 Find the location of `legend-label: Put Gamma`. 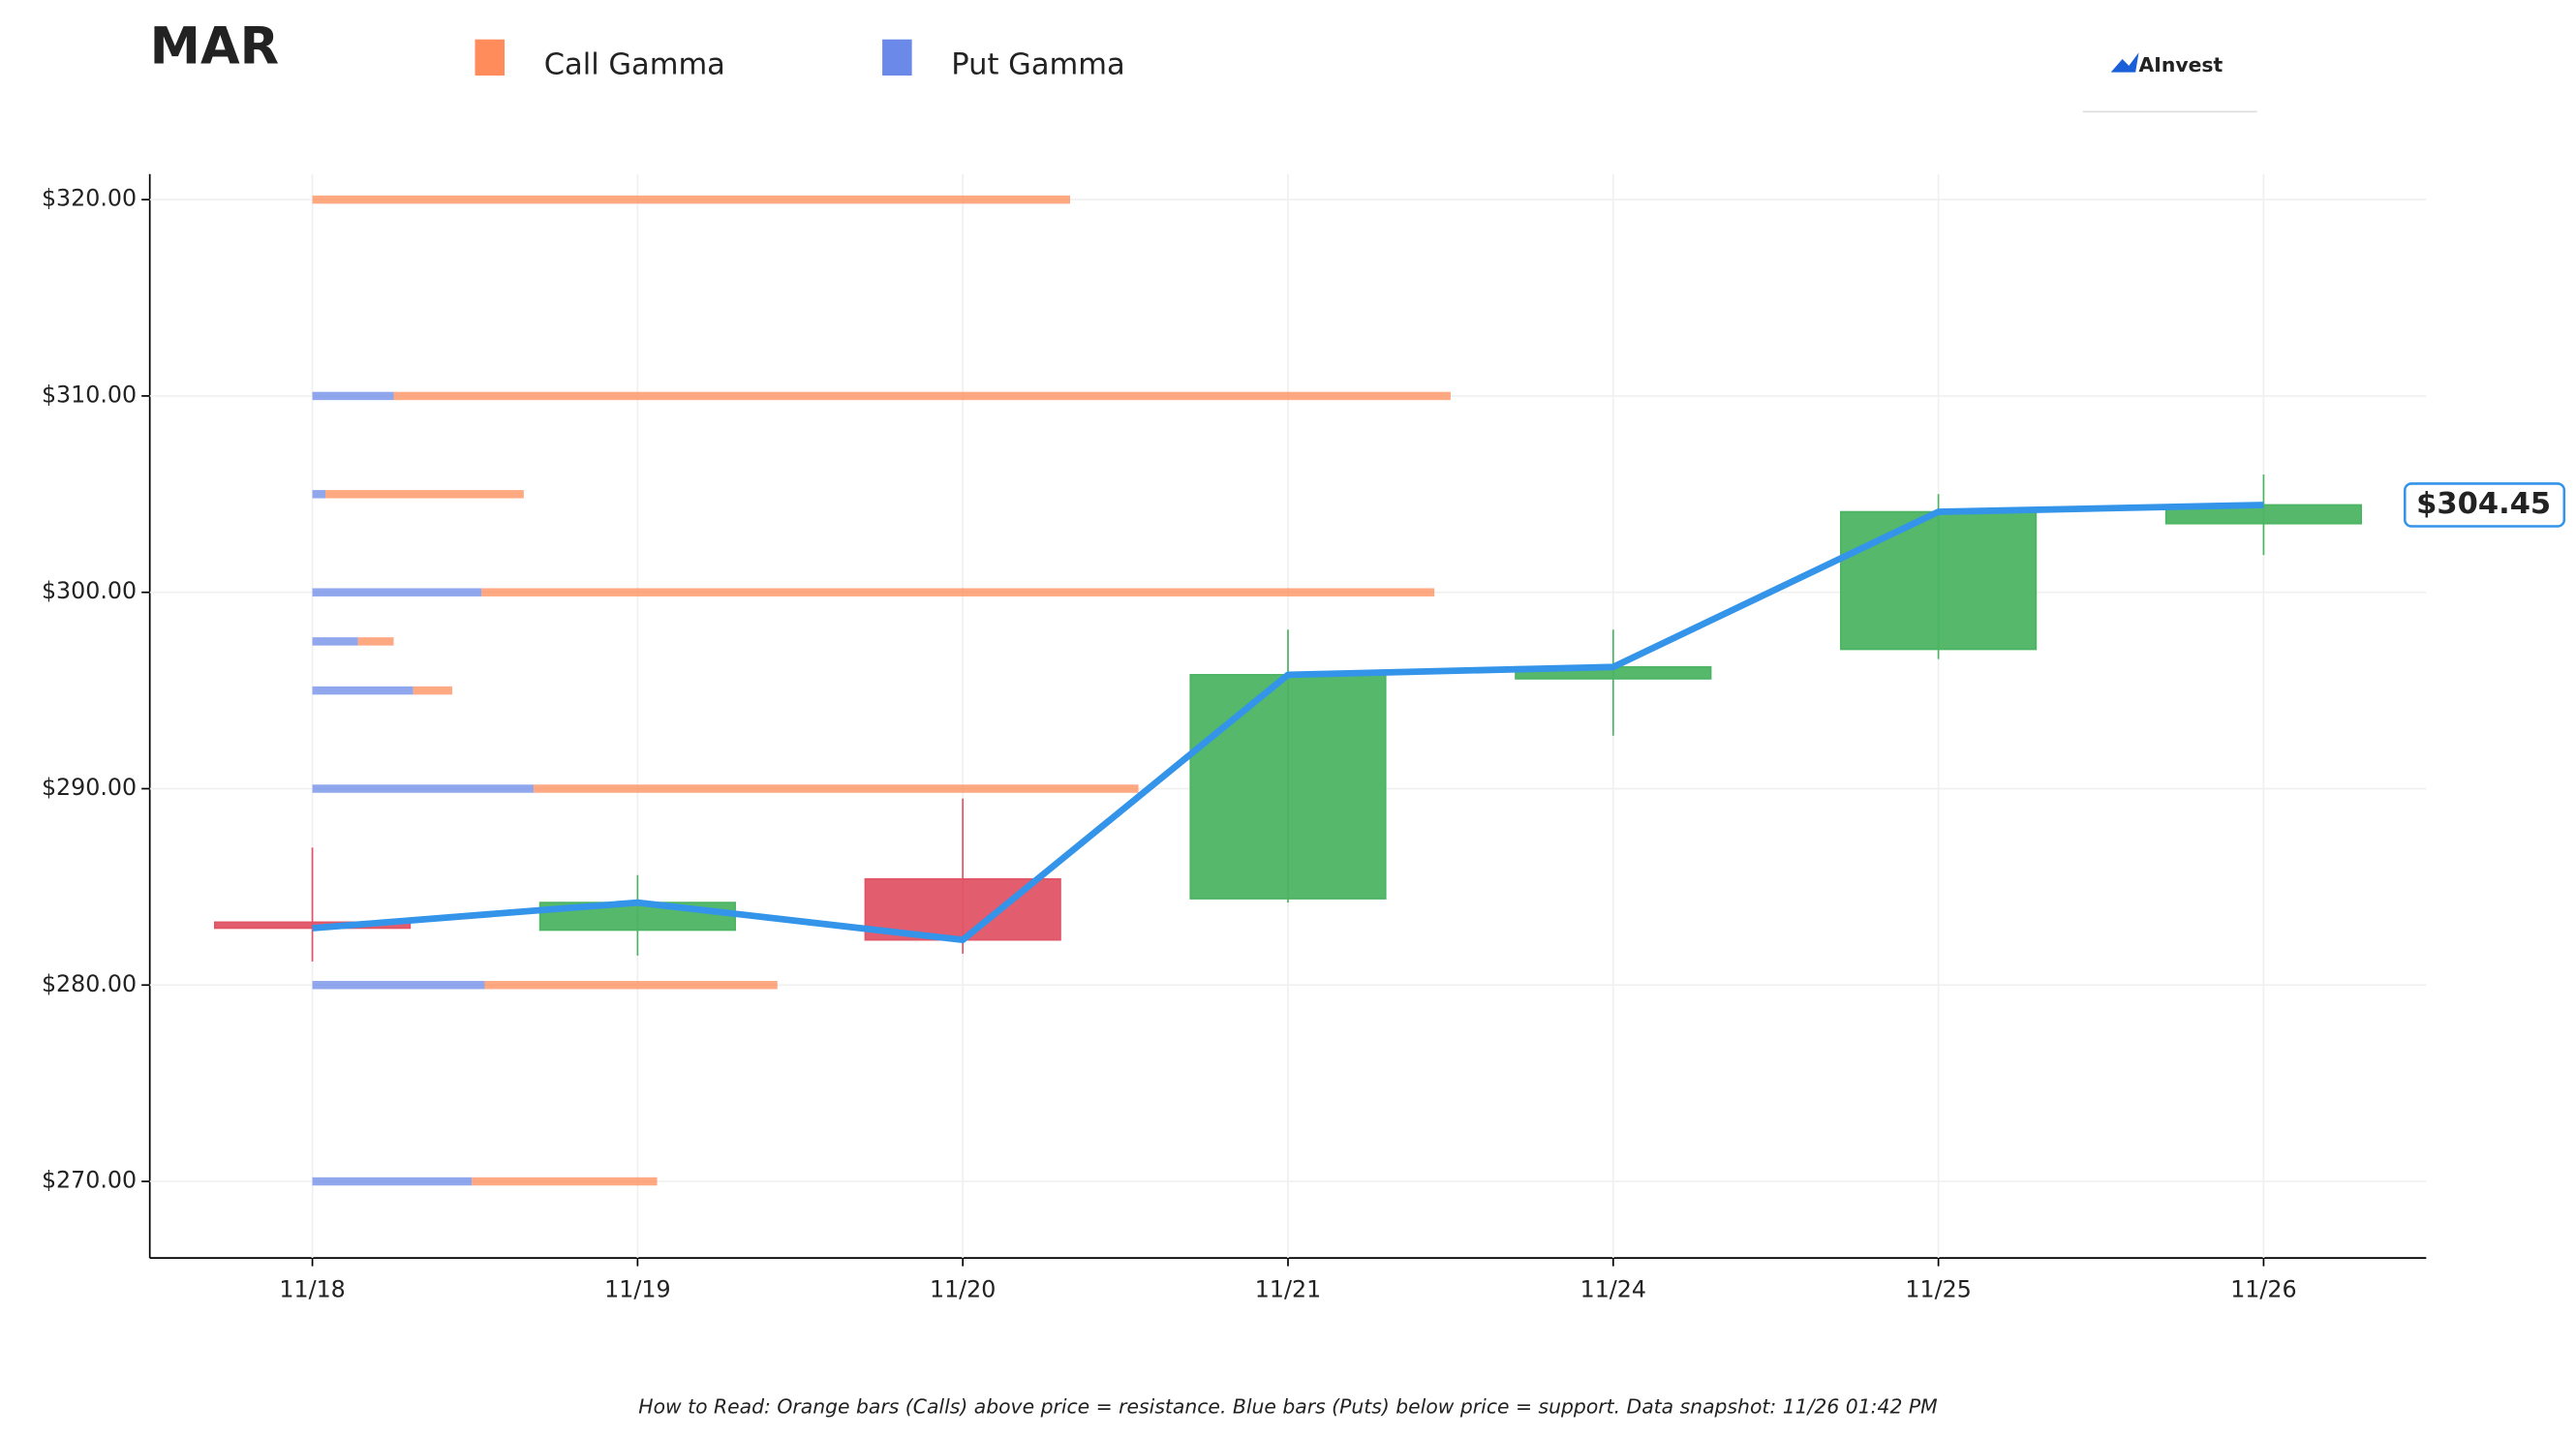

legend-label: Put Gamma is located at coordinates (1037, 64).